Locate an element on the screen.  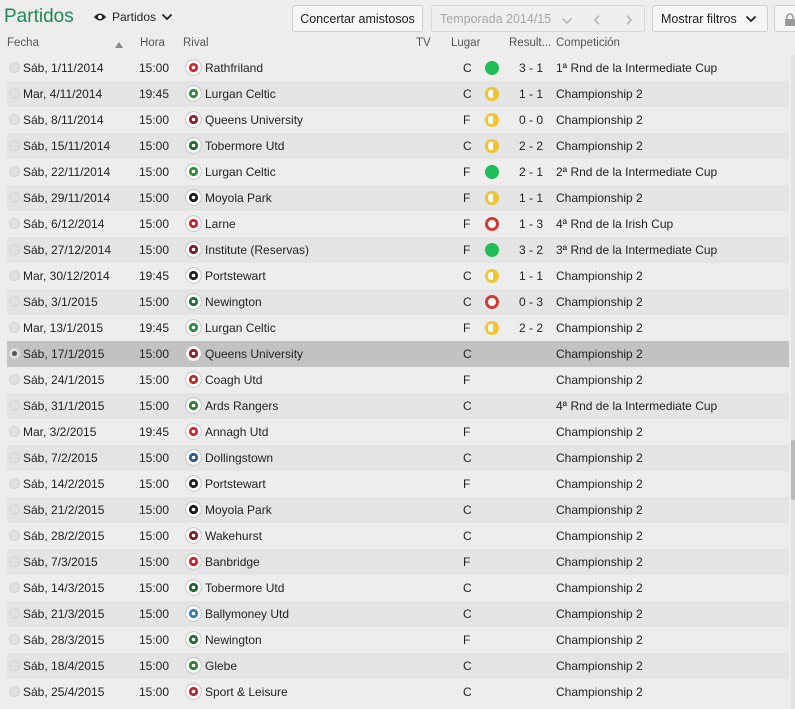
rival-name: Coagh Utd is located at coordinates (234, 380).